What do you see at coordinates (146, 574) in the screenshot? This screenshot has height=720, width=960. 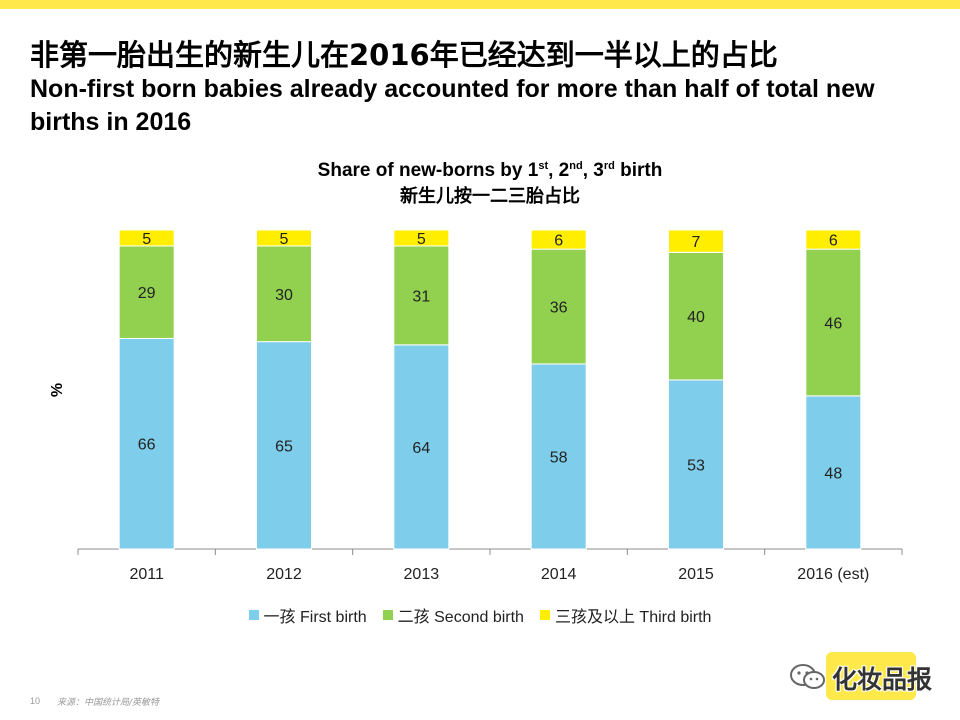 I see `x-tick-label: 2011` at bounding box center [146, 574].